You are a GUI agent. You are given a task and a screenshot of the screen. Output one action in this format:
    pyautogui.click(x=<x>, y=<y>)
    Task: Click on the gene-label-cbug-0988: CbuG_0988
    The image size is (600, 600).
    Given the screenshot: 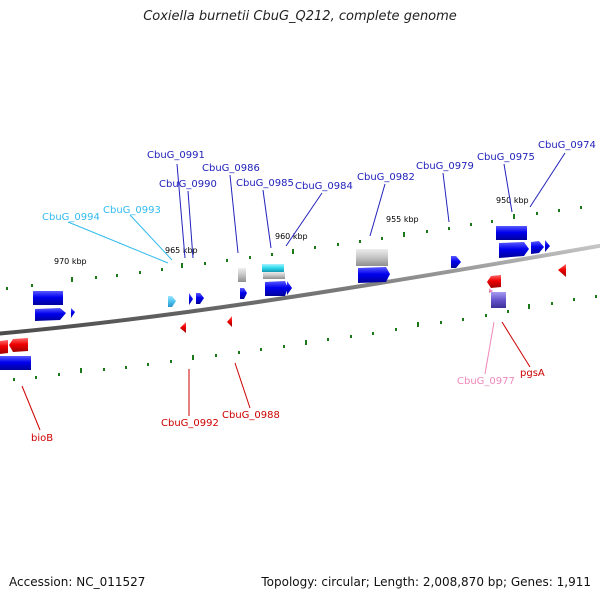 What is the action you would take?
    pyautogui.click(x=251, y=415)
    